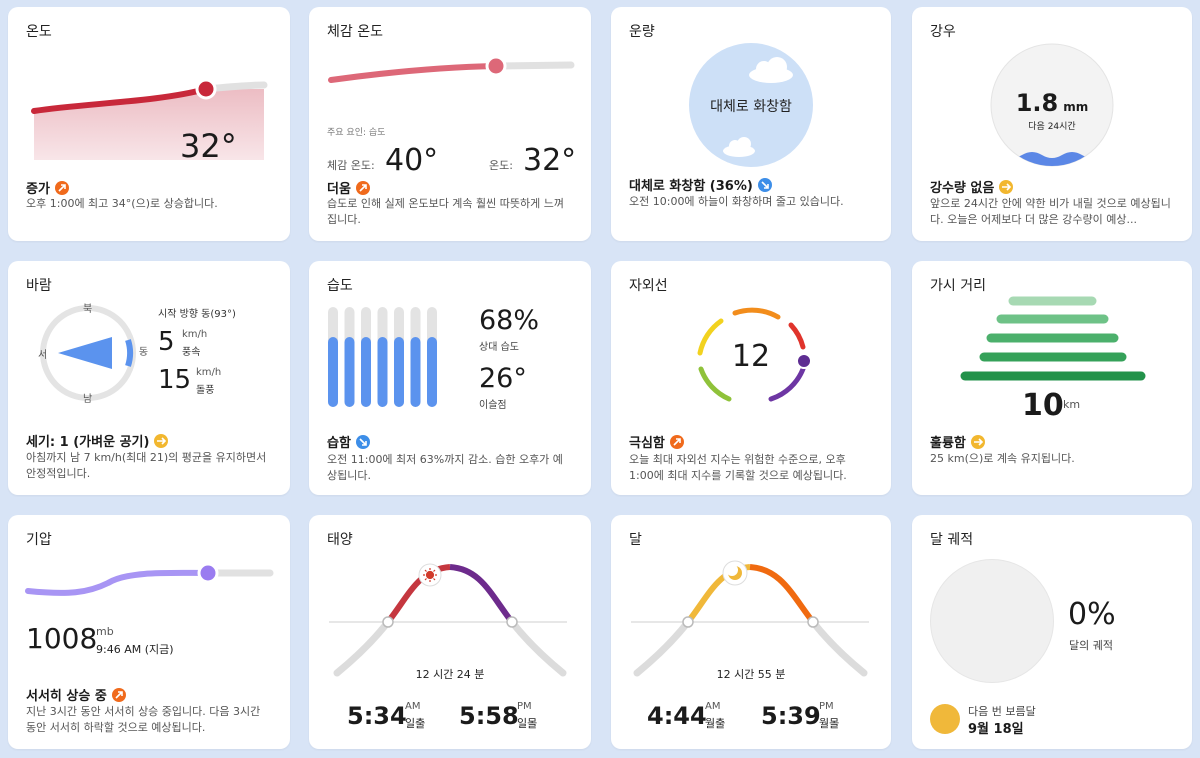 This screenshot has width=1200, height=758. What do you see at coordinates (1052, 127) in the screenshot?
I see `rain-period: 다음 24시간` at bounding box center [1052, 127].